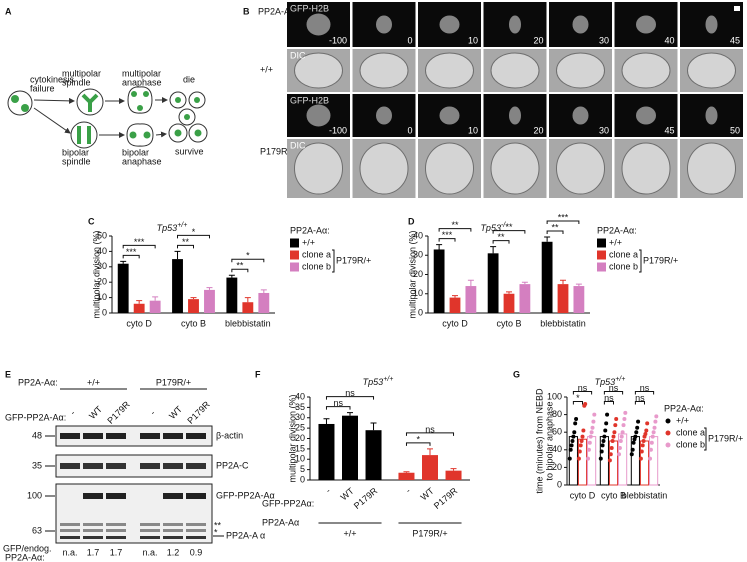 This screenshot has width=747, height=562. What do you see at coordinates (93, 382) in the screenshot?
I see `genotype-label: +/+` at bounding box center [93, 382].